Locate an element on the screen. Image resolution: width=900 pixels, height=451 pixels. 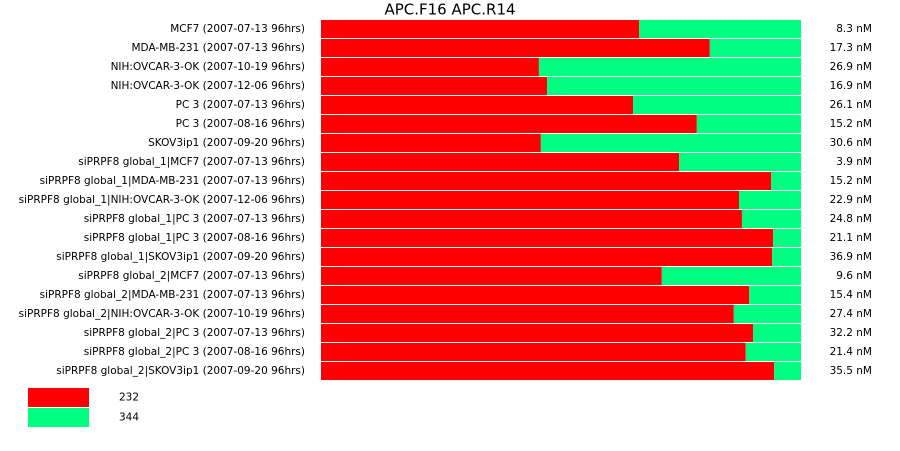
category-label: siPRPF8 global_1|MCF7 (2007-07-13 96hrs) is located at coordinates (191, 162).